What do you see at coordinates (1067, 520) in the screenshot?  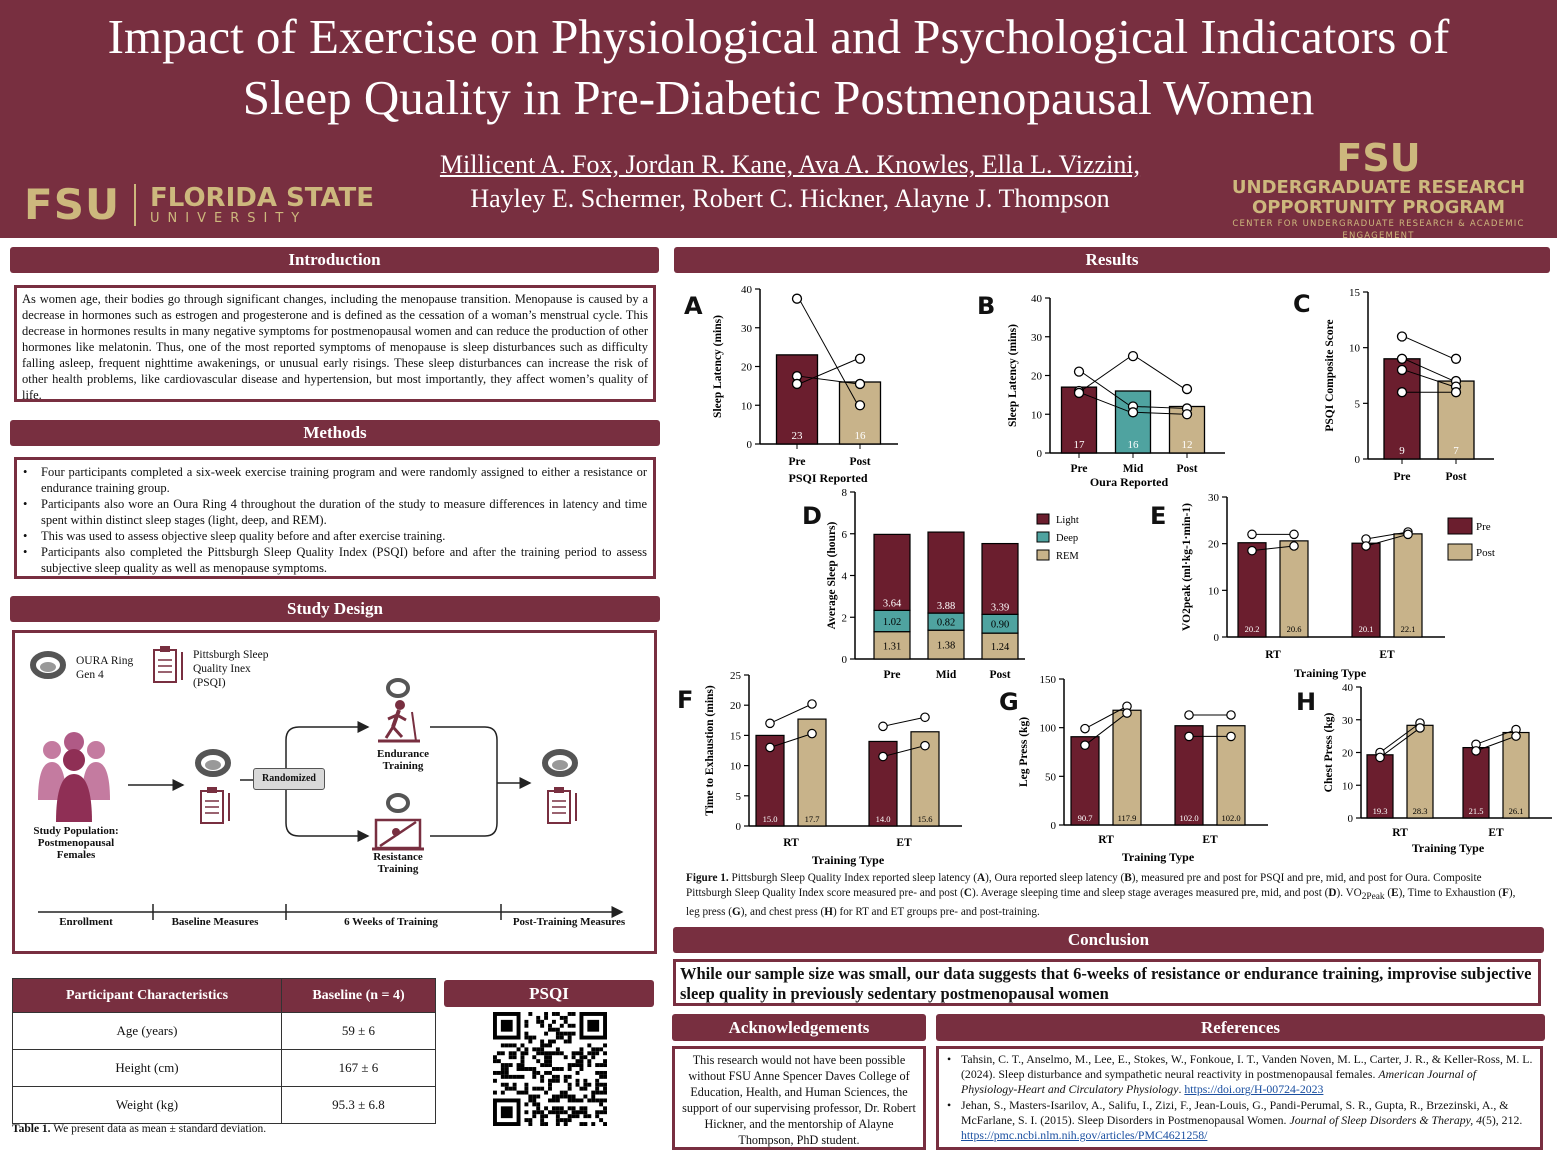 I see `legend-label-light: Light` at bounding box center [1067, 520].